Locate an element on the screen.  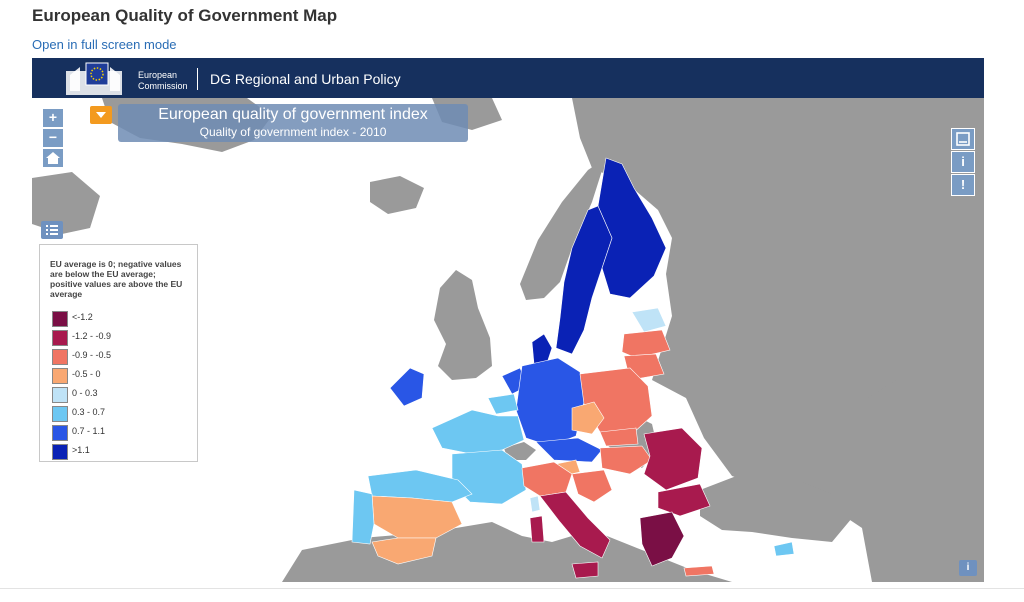
page-divider is located at coordinates (512, 588).